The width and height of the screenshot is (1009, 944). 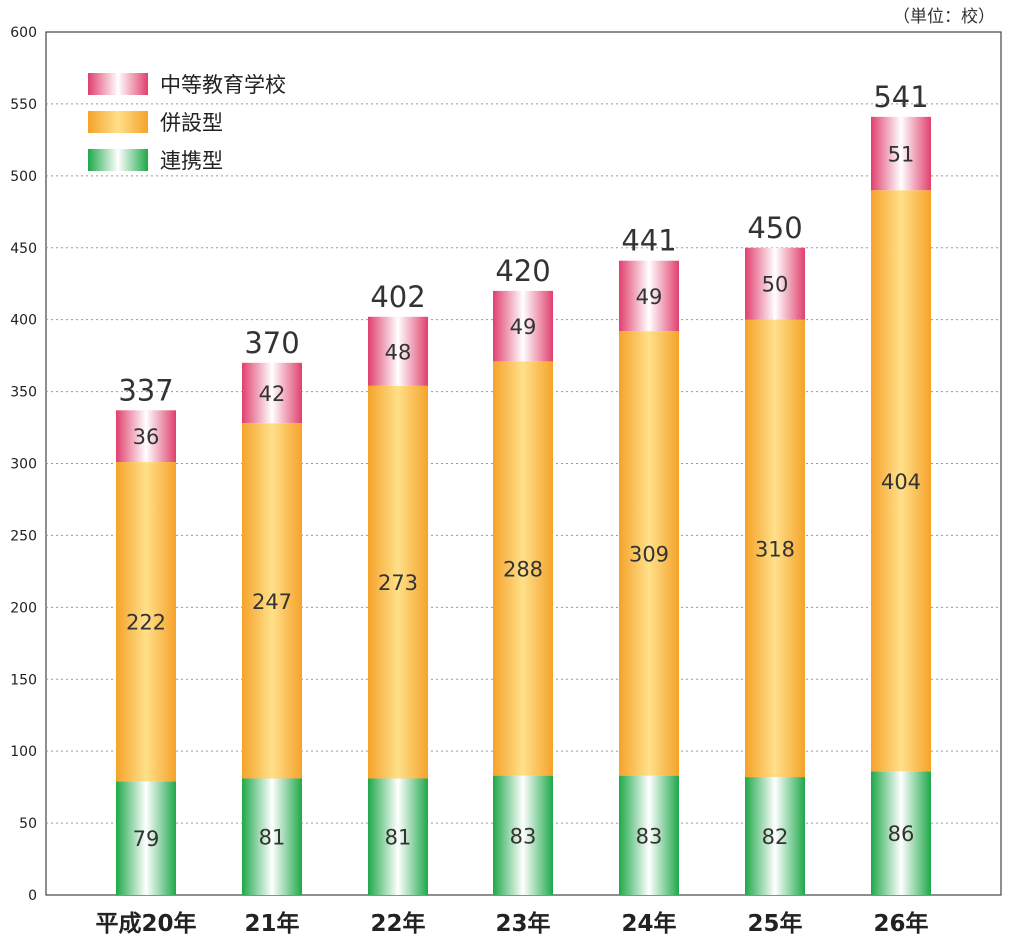 What do you see at coordinates (23, 105) in the screenshot?
I see `y-tick-label: 550` at bounding box center [23, 105].